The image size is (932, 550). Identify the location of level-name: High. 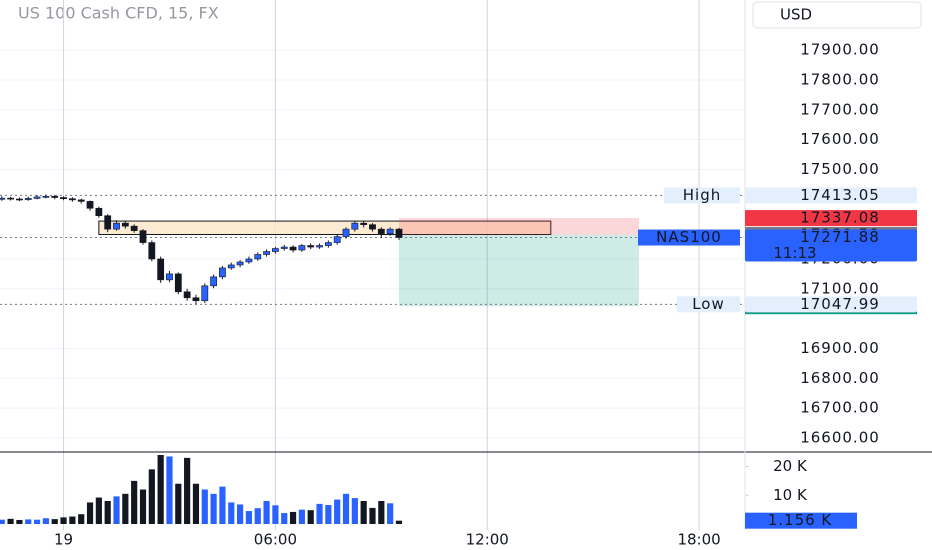
(702, 195).